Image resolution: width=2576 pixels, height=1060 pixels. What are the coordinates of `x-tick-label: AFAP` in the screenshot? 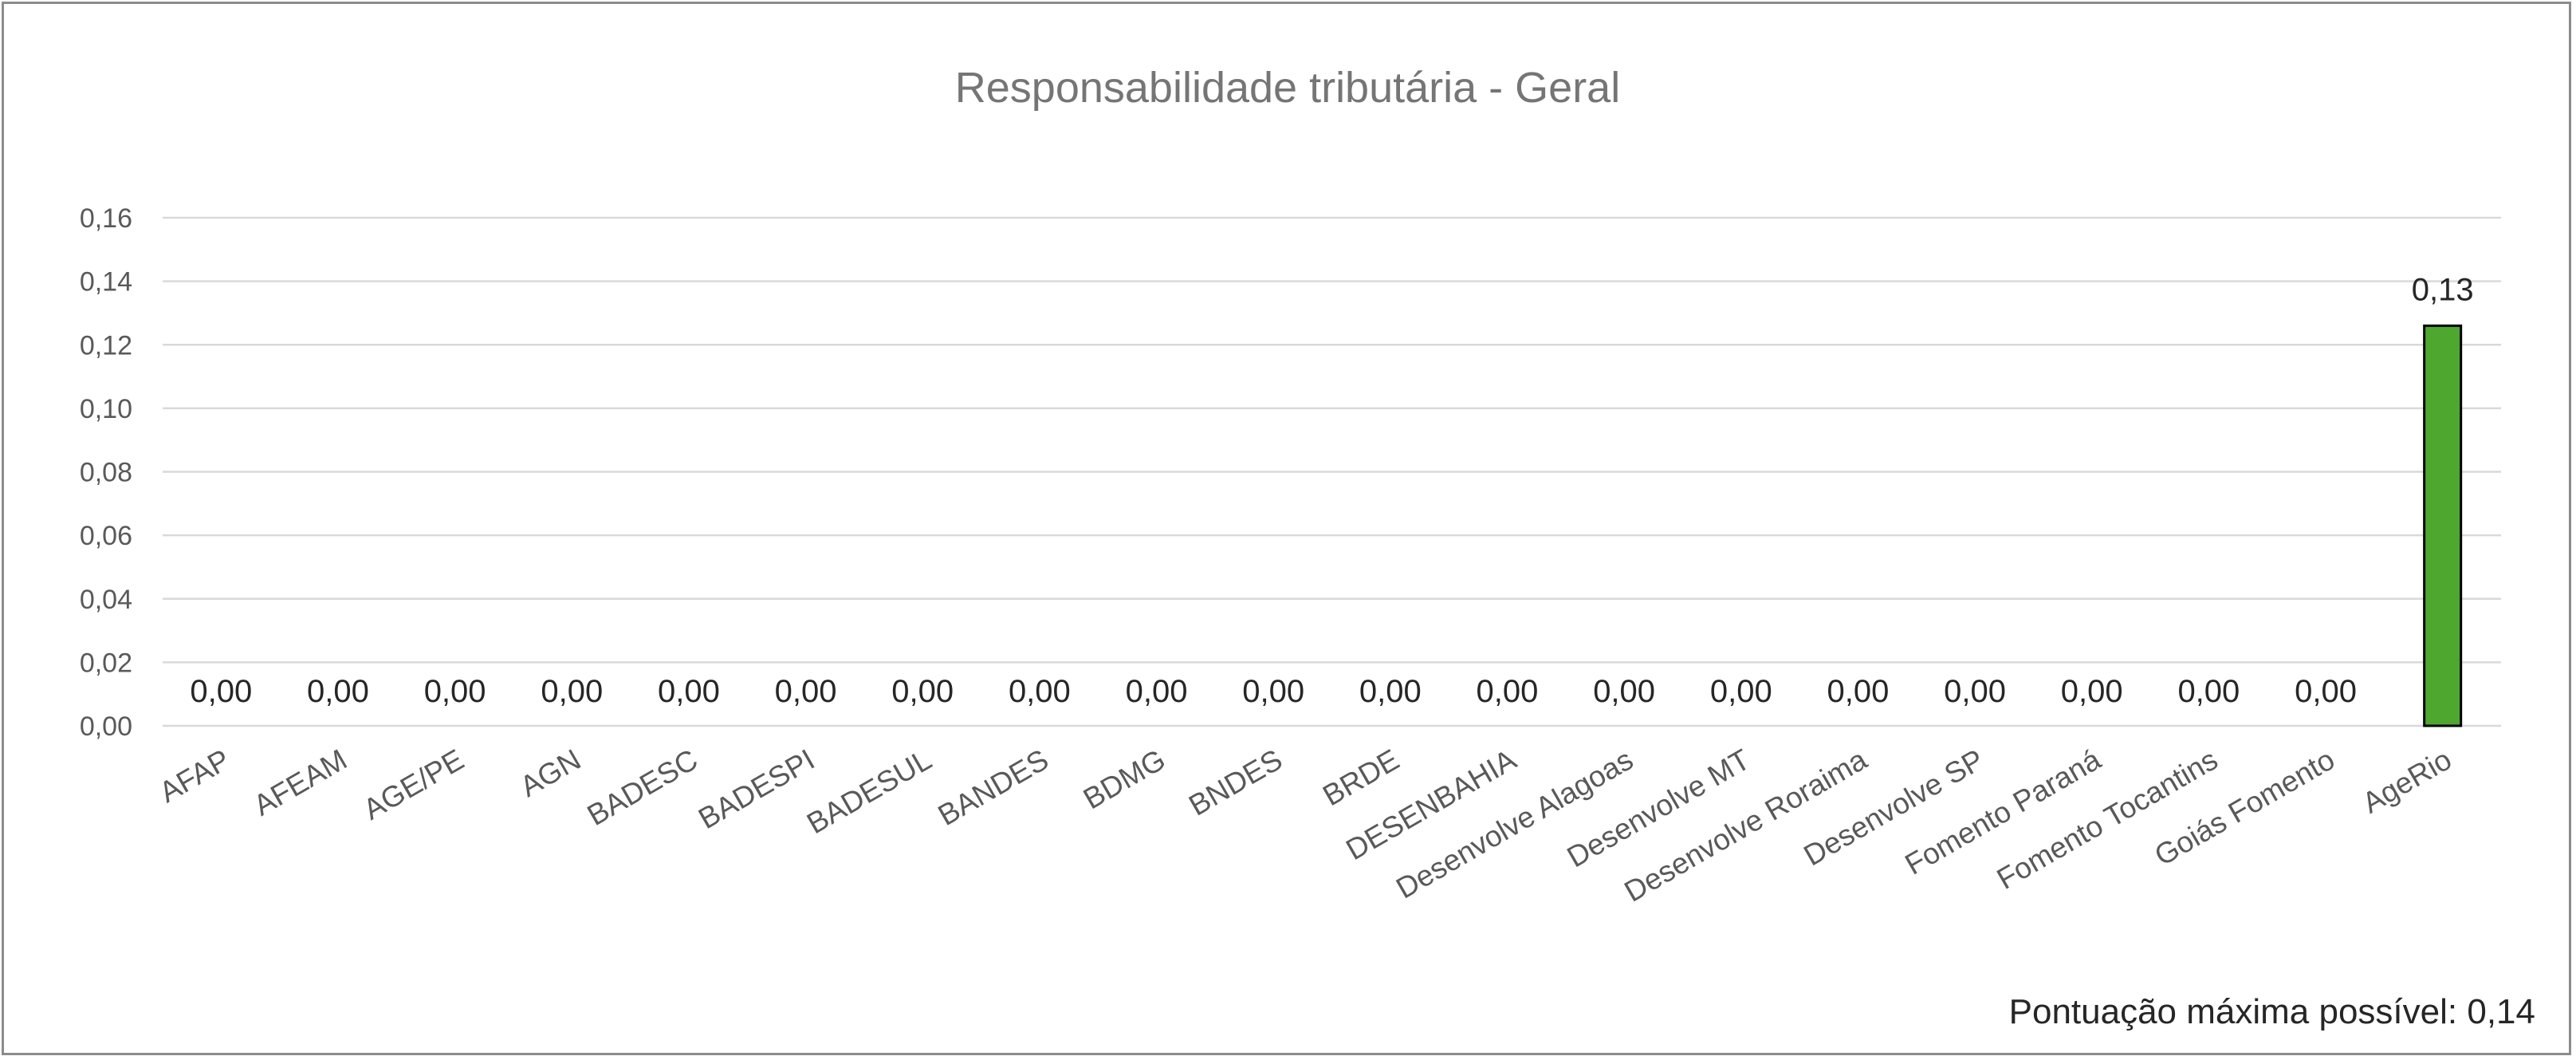 It's located at (194, 776).